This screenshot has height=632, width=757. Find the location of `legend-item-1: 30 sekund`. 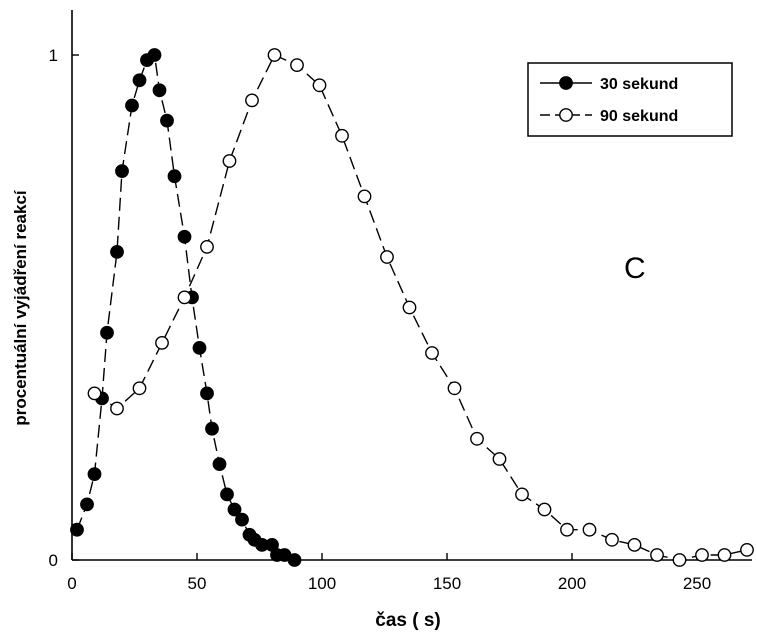

legend-item-1: 30 sekund is located at coordinates (609, 84).